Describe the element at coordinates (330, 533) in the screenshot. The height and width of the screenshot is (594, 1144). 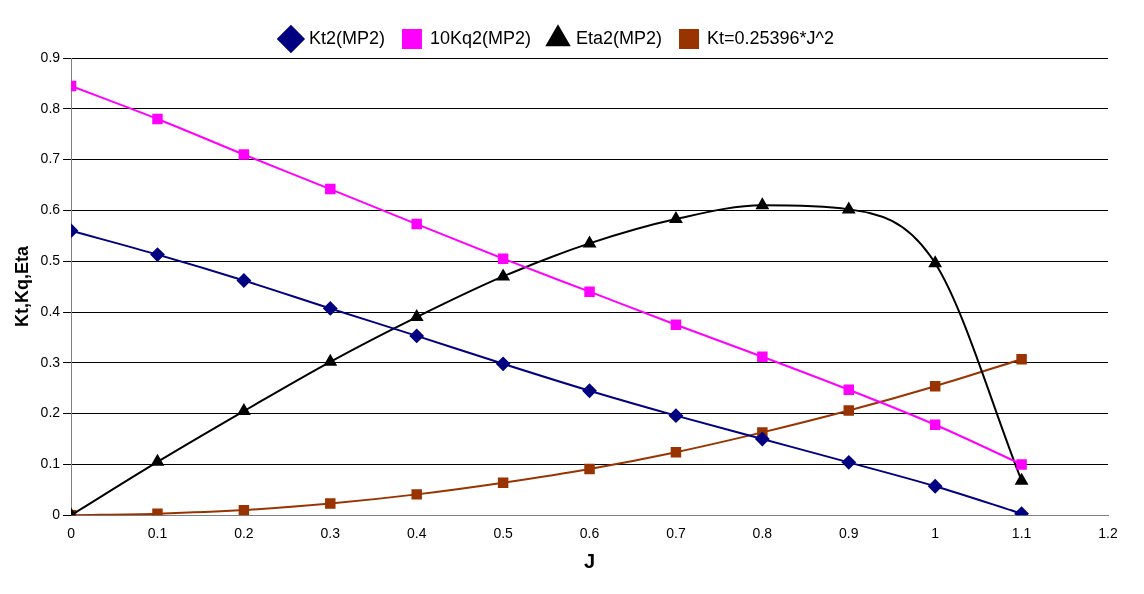
I see `x-tick-label: 0.3` at that location.